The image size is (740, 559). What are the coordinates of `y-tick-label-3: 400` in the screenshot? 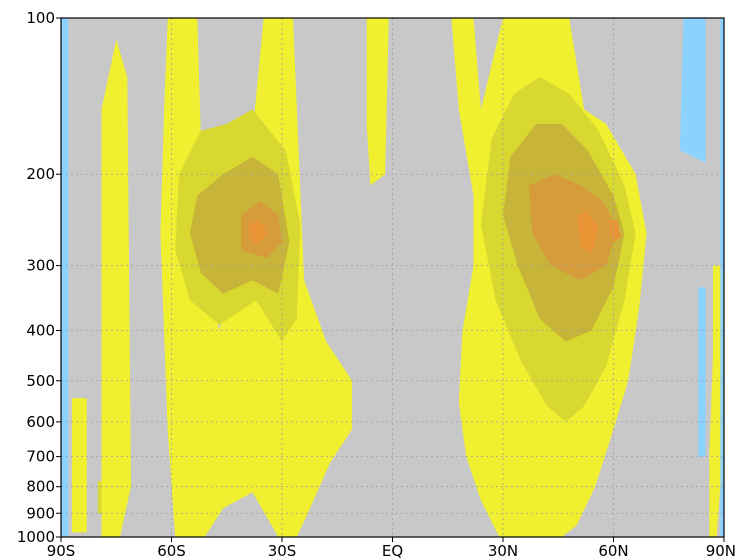 It's located at (40, 330).